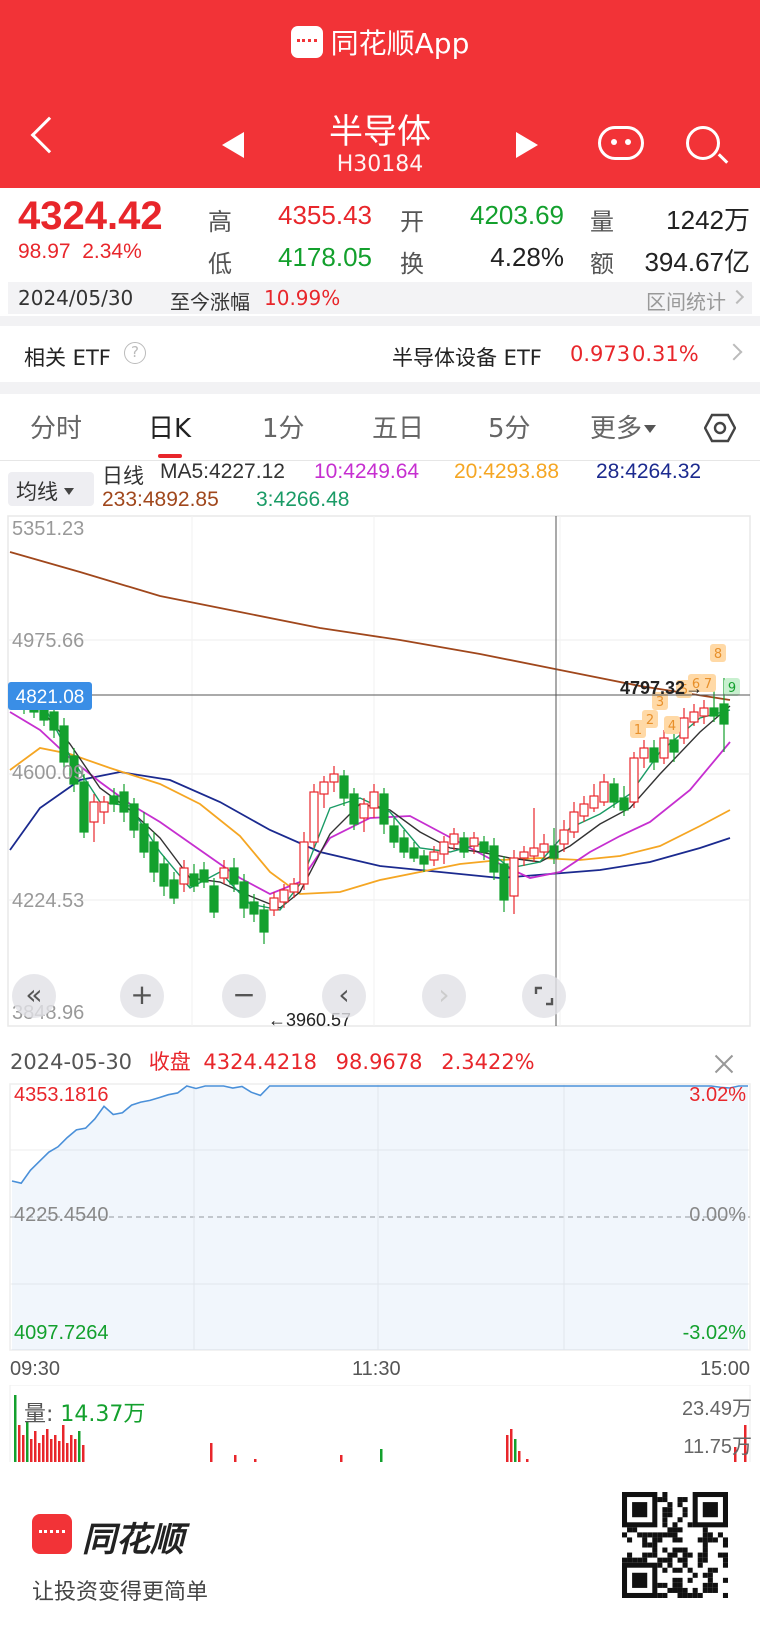  I want to click on scroll-left-button: ‹, so click(344, 996).